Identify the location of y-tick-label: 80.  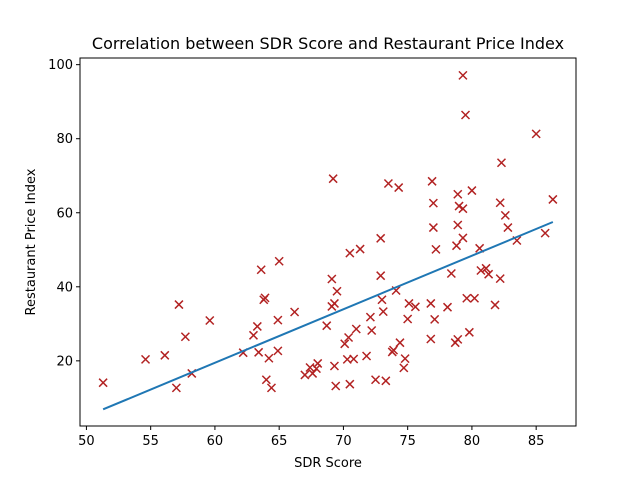
(64, 139).